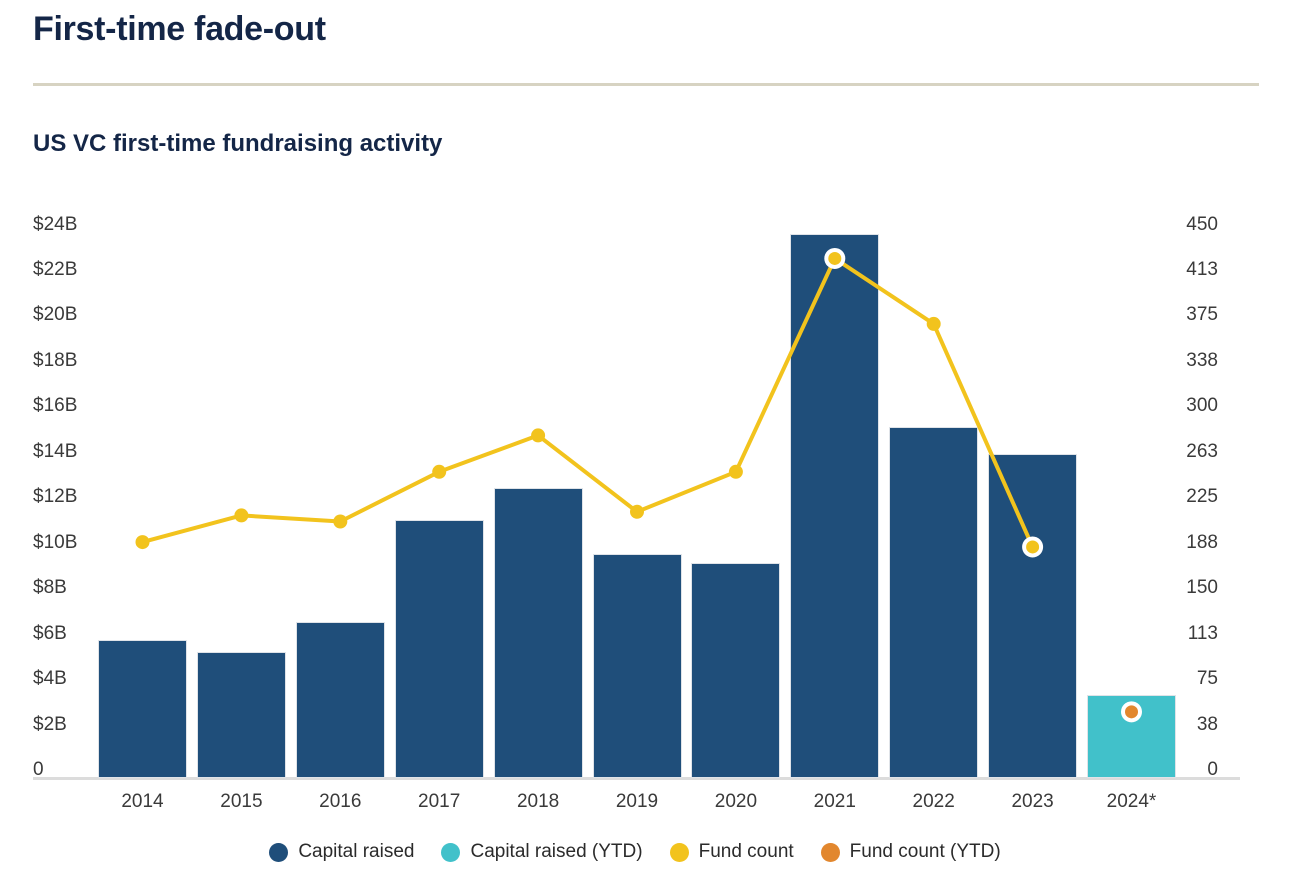 The width and height of the screenshot is (1292, 881). What do you see at coordinates (55, 497) in the screenshot?
I see `y-axis-left-tick: $12B` at bounding box center [55, 497].